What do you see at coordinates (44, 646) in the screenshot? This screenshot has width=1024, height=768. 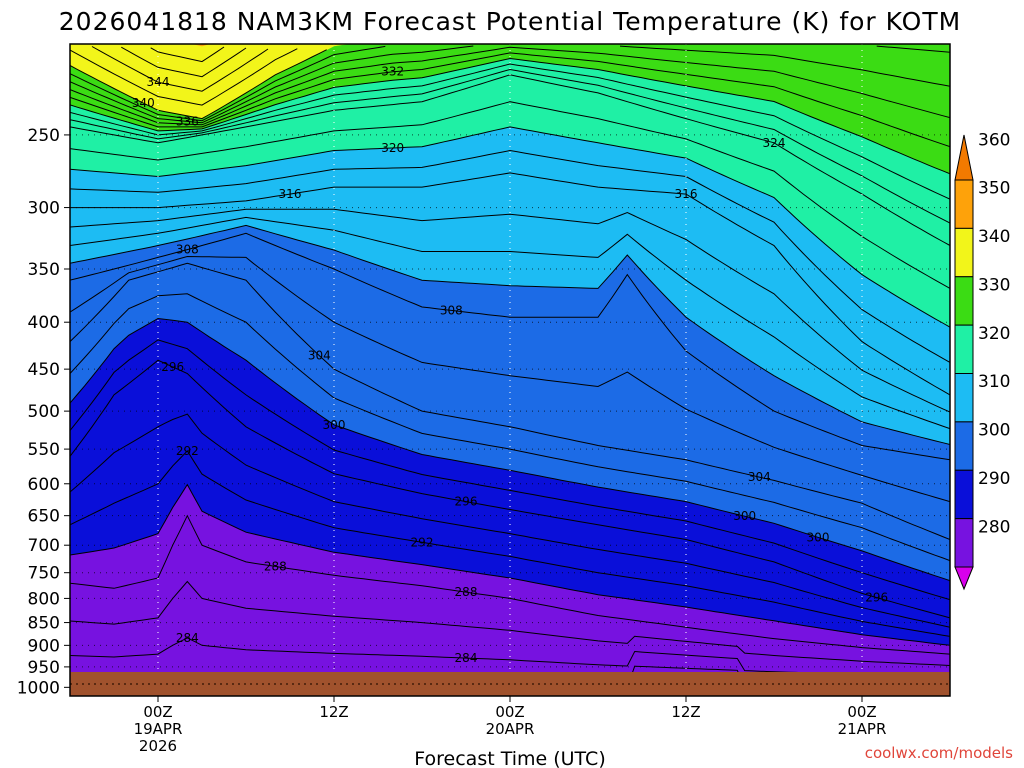 I see `y-tick-label-900: 900` at bounding box center [44, 646].